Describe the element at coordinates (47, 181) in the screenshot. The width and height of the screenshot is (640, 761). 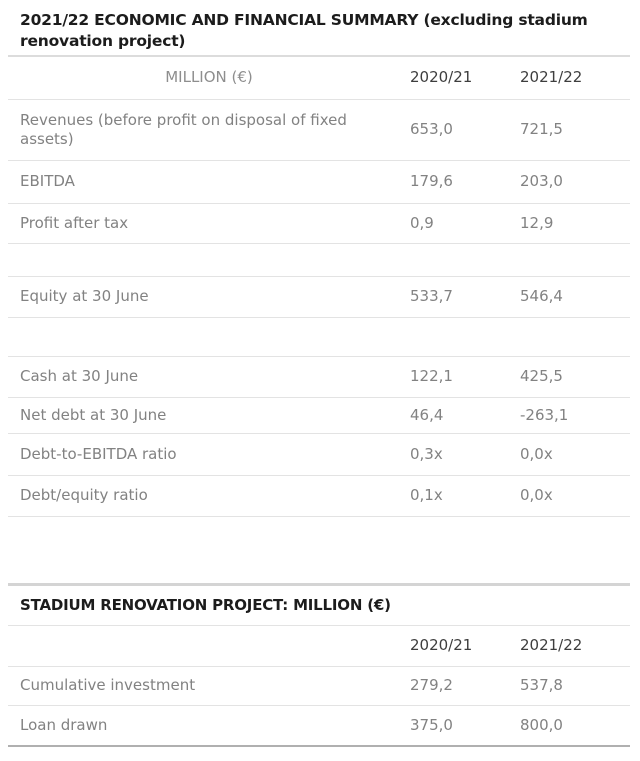
I see `row-label: EBITDA` at that location.